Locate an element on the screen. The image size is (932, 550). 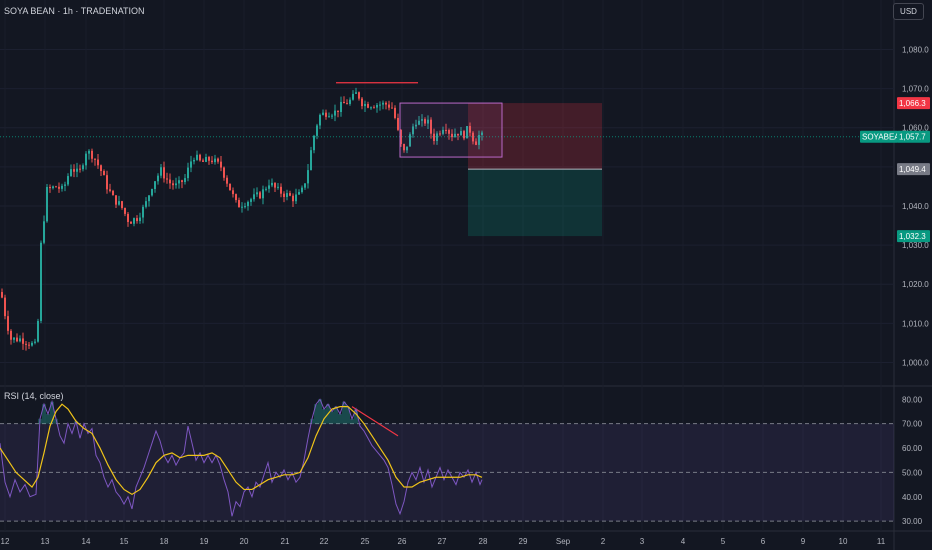
currency-button: USD is located at coordinates (908, 11).